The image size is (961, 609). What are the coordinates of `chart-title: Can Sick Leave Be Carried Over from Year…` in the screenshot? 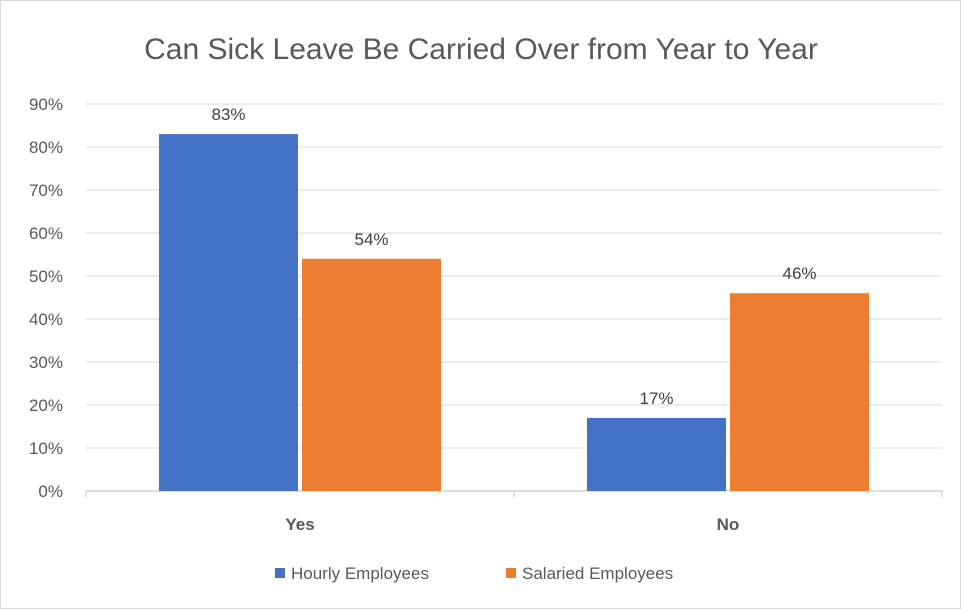 It's located at (481, 49).